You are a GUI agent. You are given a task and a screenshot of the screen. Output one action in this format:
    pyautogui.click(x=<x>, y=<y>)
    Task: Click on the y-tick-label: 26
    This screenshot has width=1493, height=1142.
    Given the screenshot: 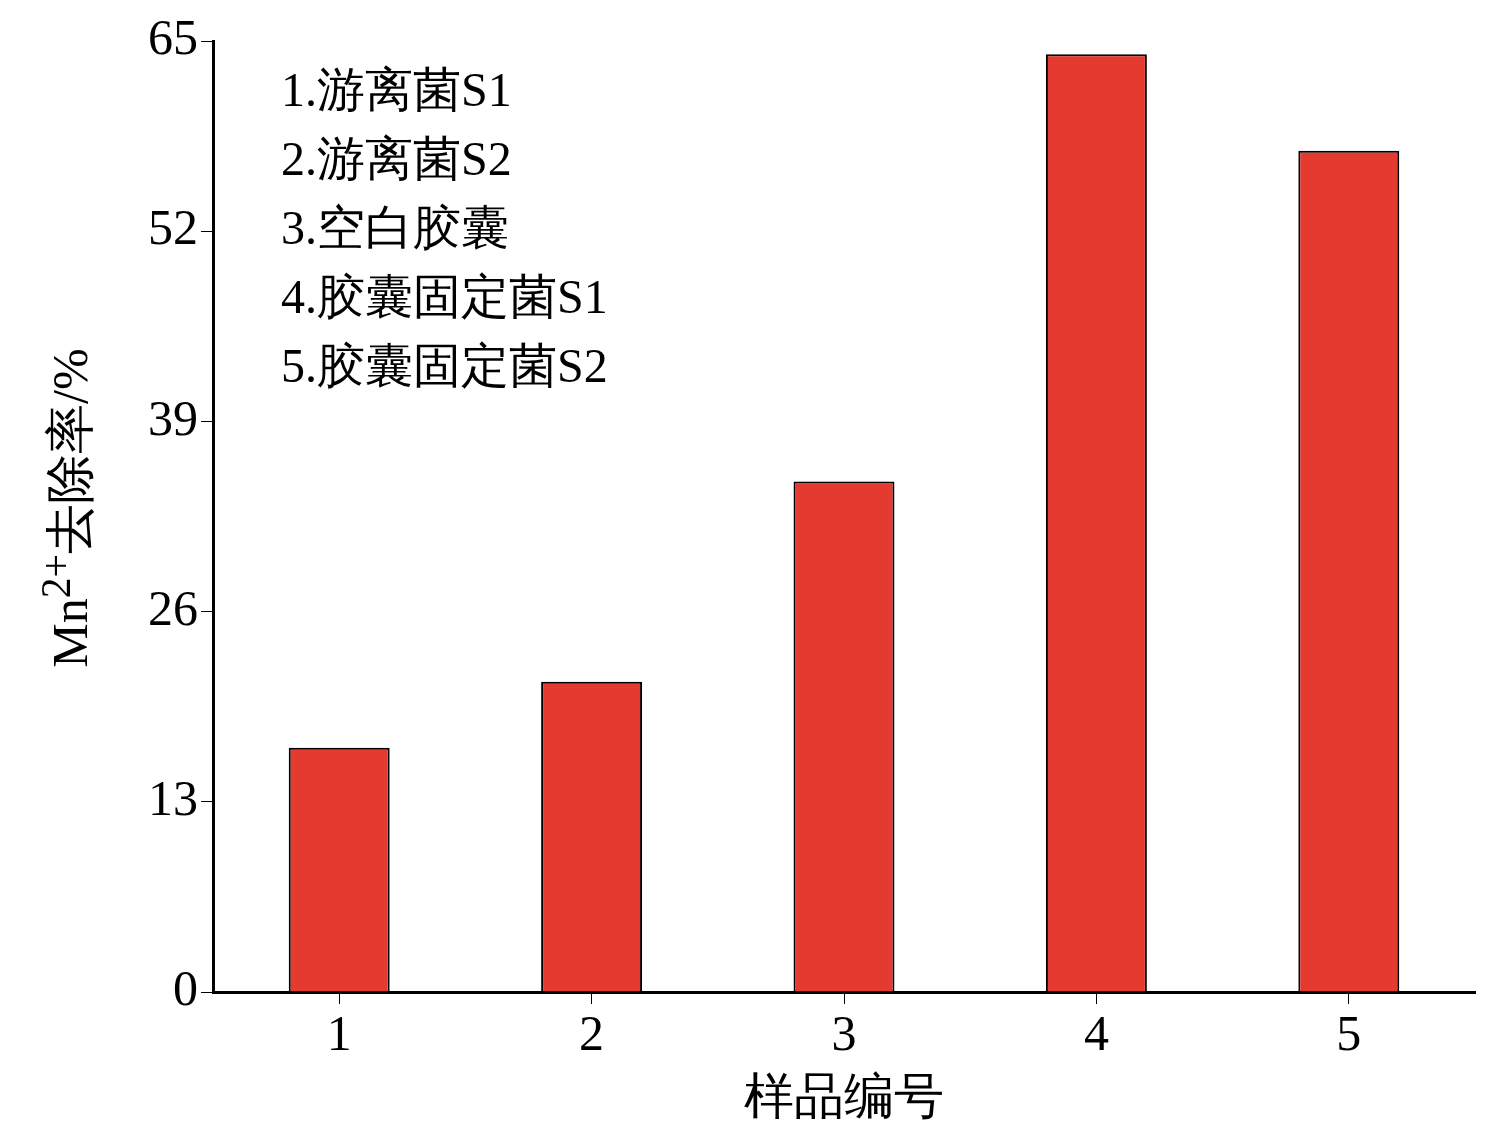 What is the action you would take?
    pyautogui.click(x=173, y=607)
    